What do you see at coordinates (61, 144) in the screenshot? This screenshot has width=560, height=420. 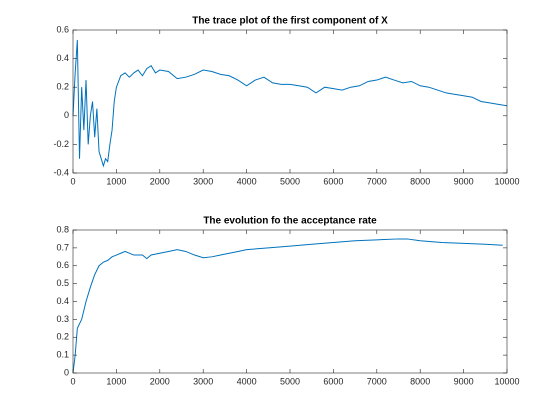 I see `y-tick-label: -0.2` at bounding box center [61, 144].